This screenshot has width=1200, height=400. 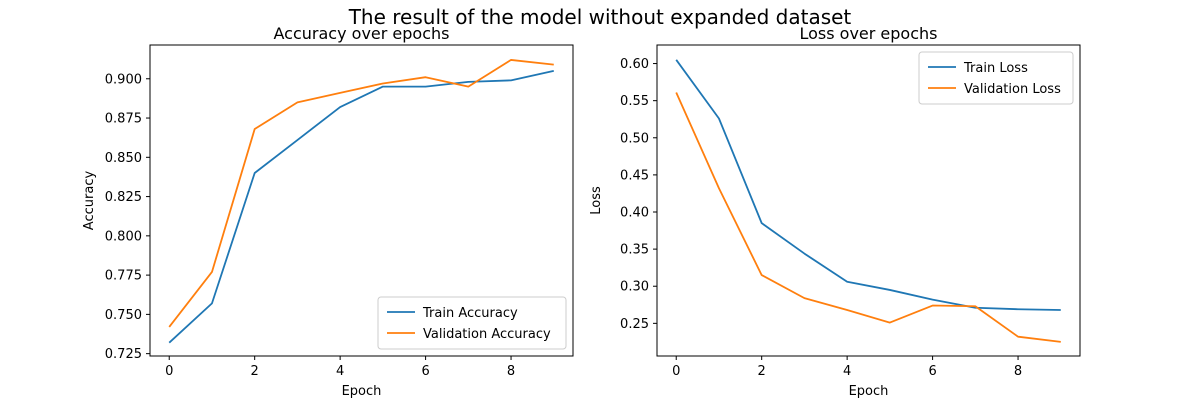 I want to click on loss-y-tick-label: 0.50, so click(x=634, y=138).